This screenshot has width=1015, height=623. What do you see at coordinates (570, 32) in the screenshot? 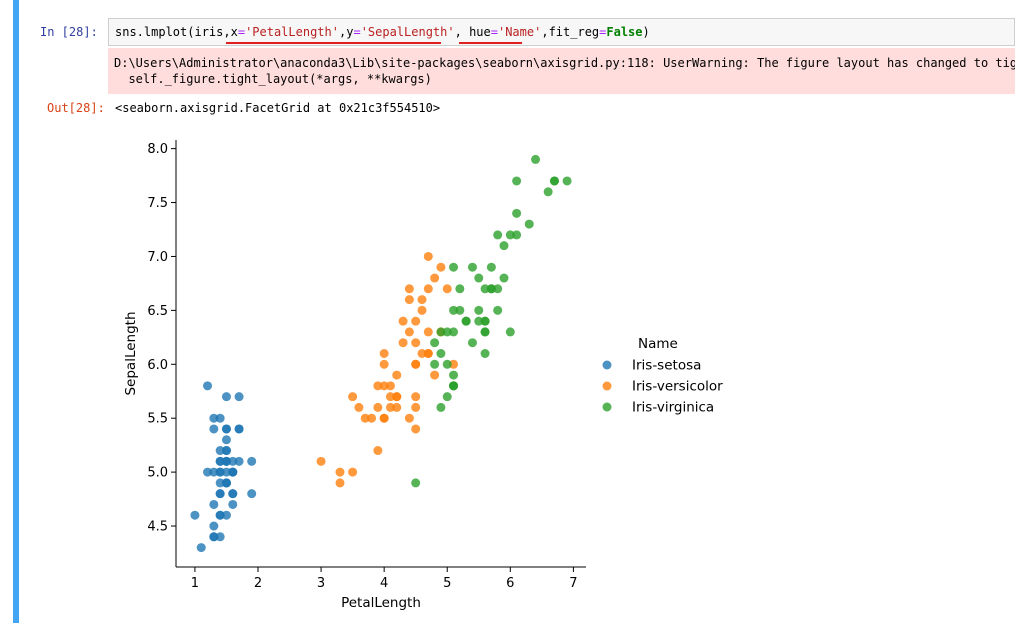
I see `code-token: ,fit_reg` at bounding box center [570, 32].